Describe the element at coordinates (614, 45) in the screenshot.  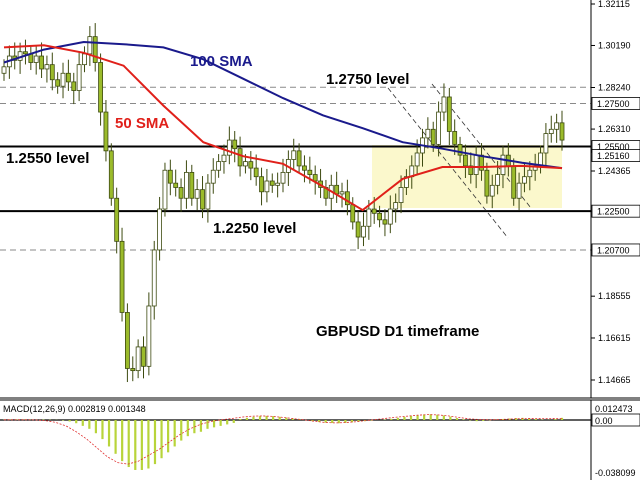
I see `price-tick-label: 1.30190` at that location.